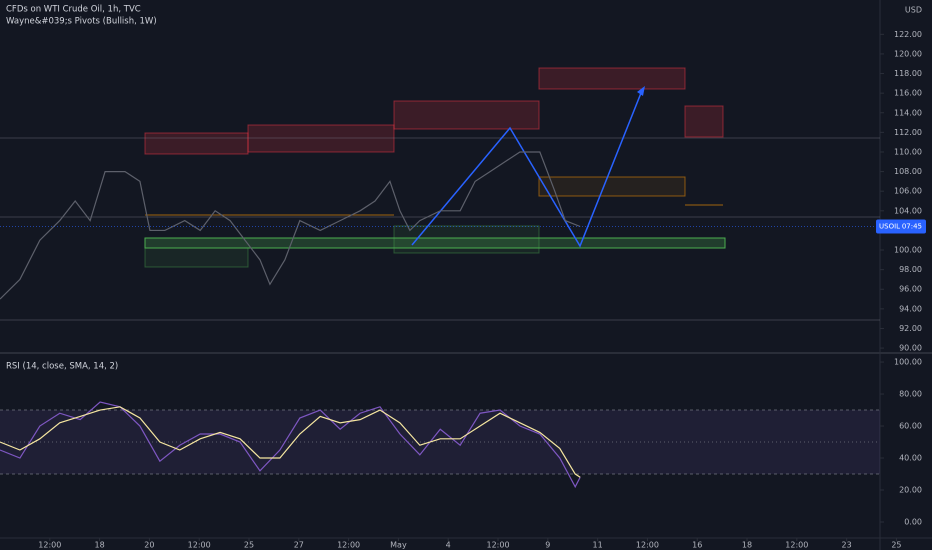  I want to click on x-tick-label: 11, so click(598, 545).